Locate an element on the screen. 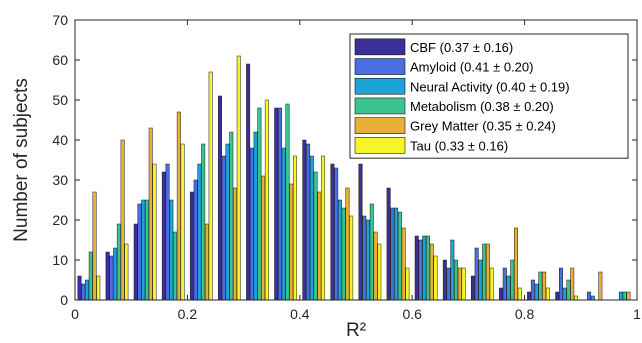  x-axis-label: R² is located at coordinates (356, 330).